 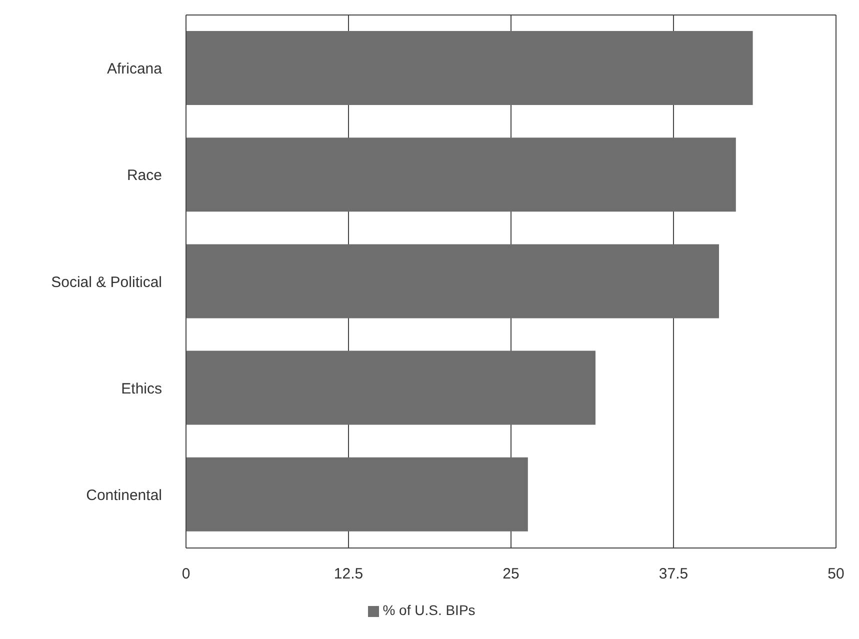 I want to click on x-tick-label: 0, so click(x=186, y=574).